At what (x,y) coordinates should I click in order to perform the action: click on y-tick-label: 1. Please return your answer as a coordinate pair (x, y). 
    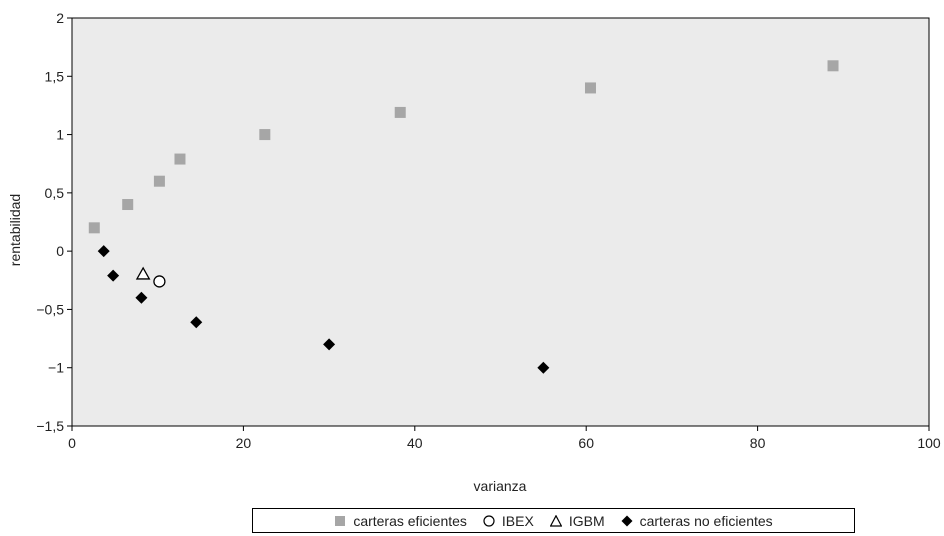
    Looking at the image, I should click on (60, 135).